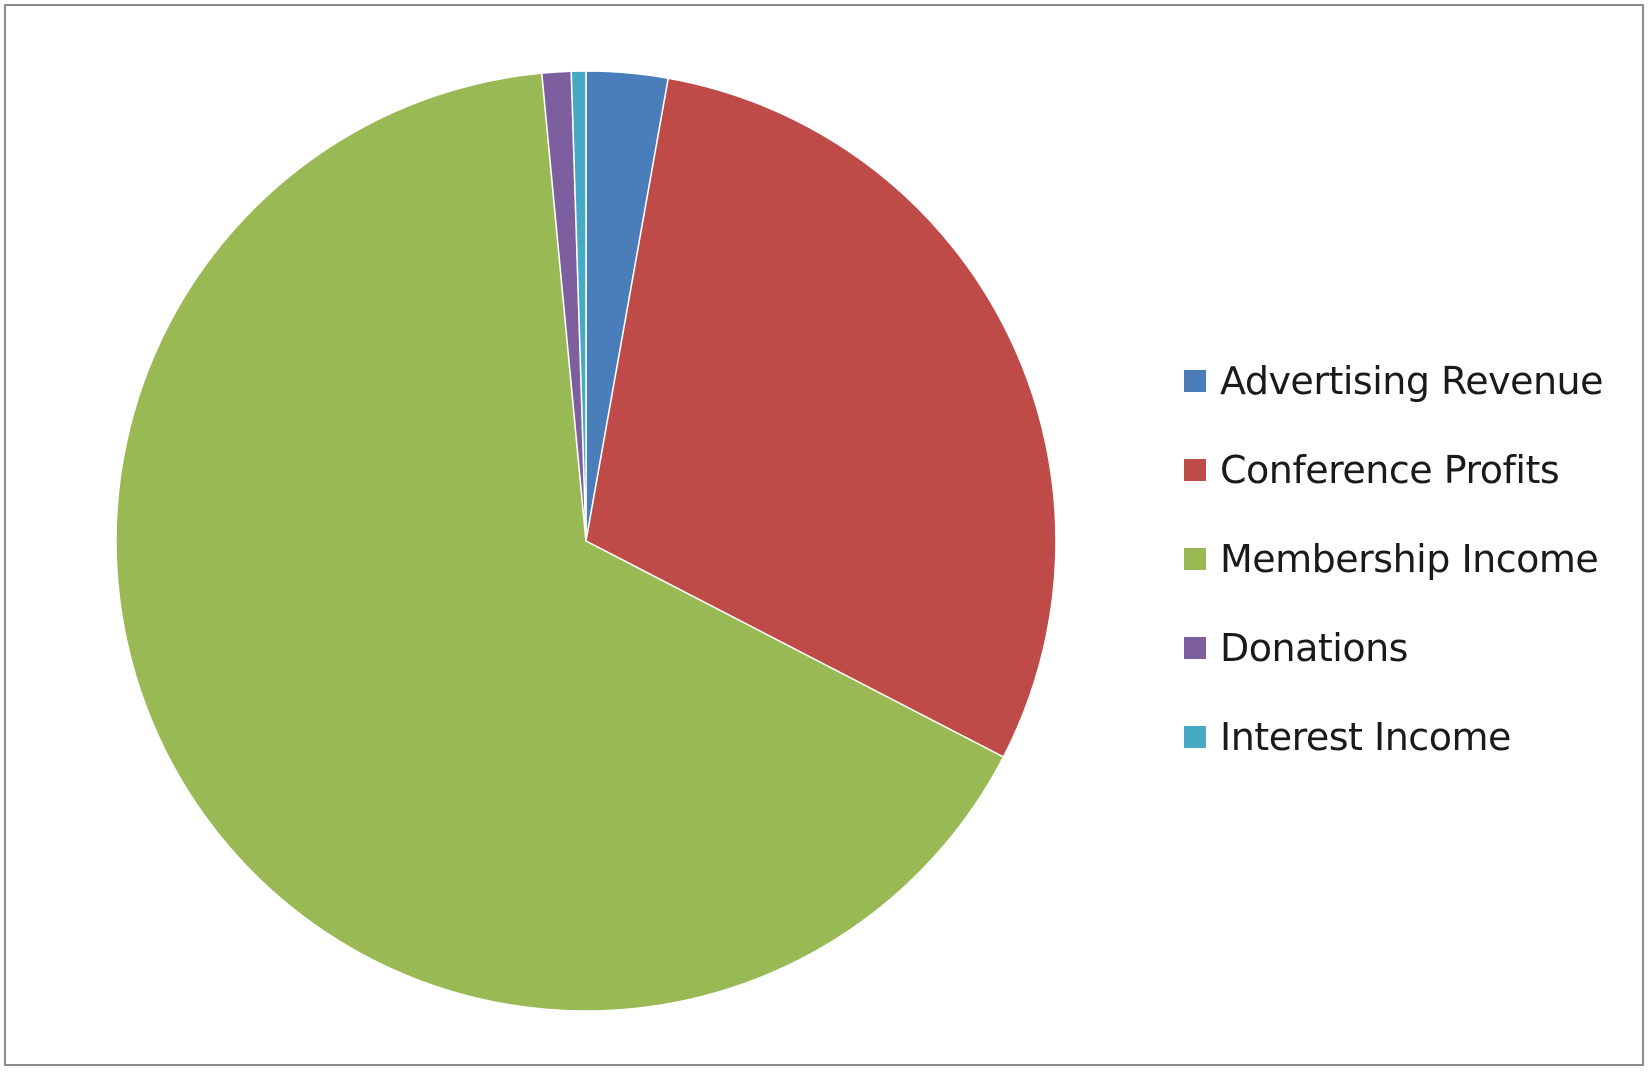  Describe the element at coordinates (1390, 469) in the screenshot. I see `legend-label: Conference Profits` at that location.